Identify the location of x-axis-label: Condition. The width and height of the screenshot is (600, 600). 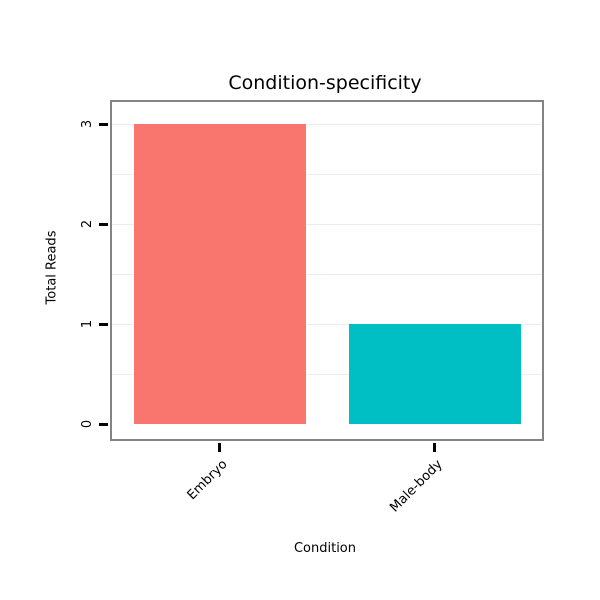
(325, 548).